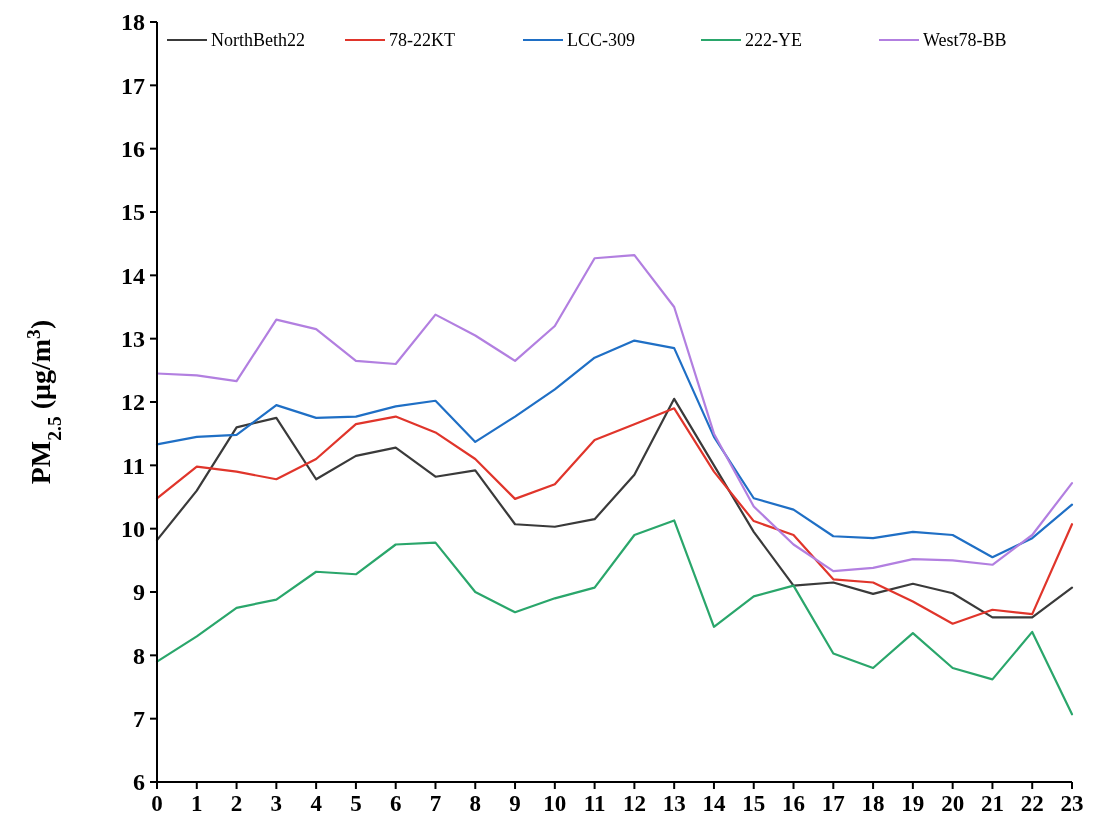 The height and width of the screenshot is (827, 1094). What do you see at coordinates (674, 803) in the screenshot?
I see `x-tick-label: 13` at bounding box center [674, 803].